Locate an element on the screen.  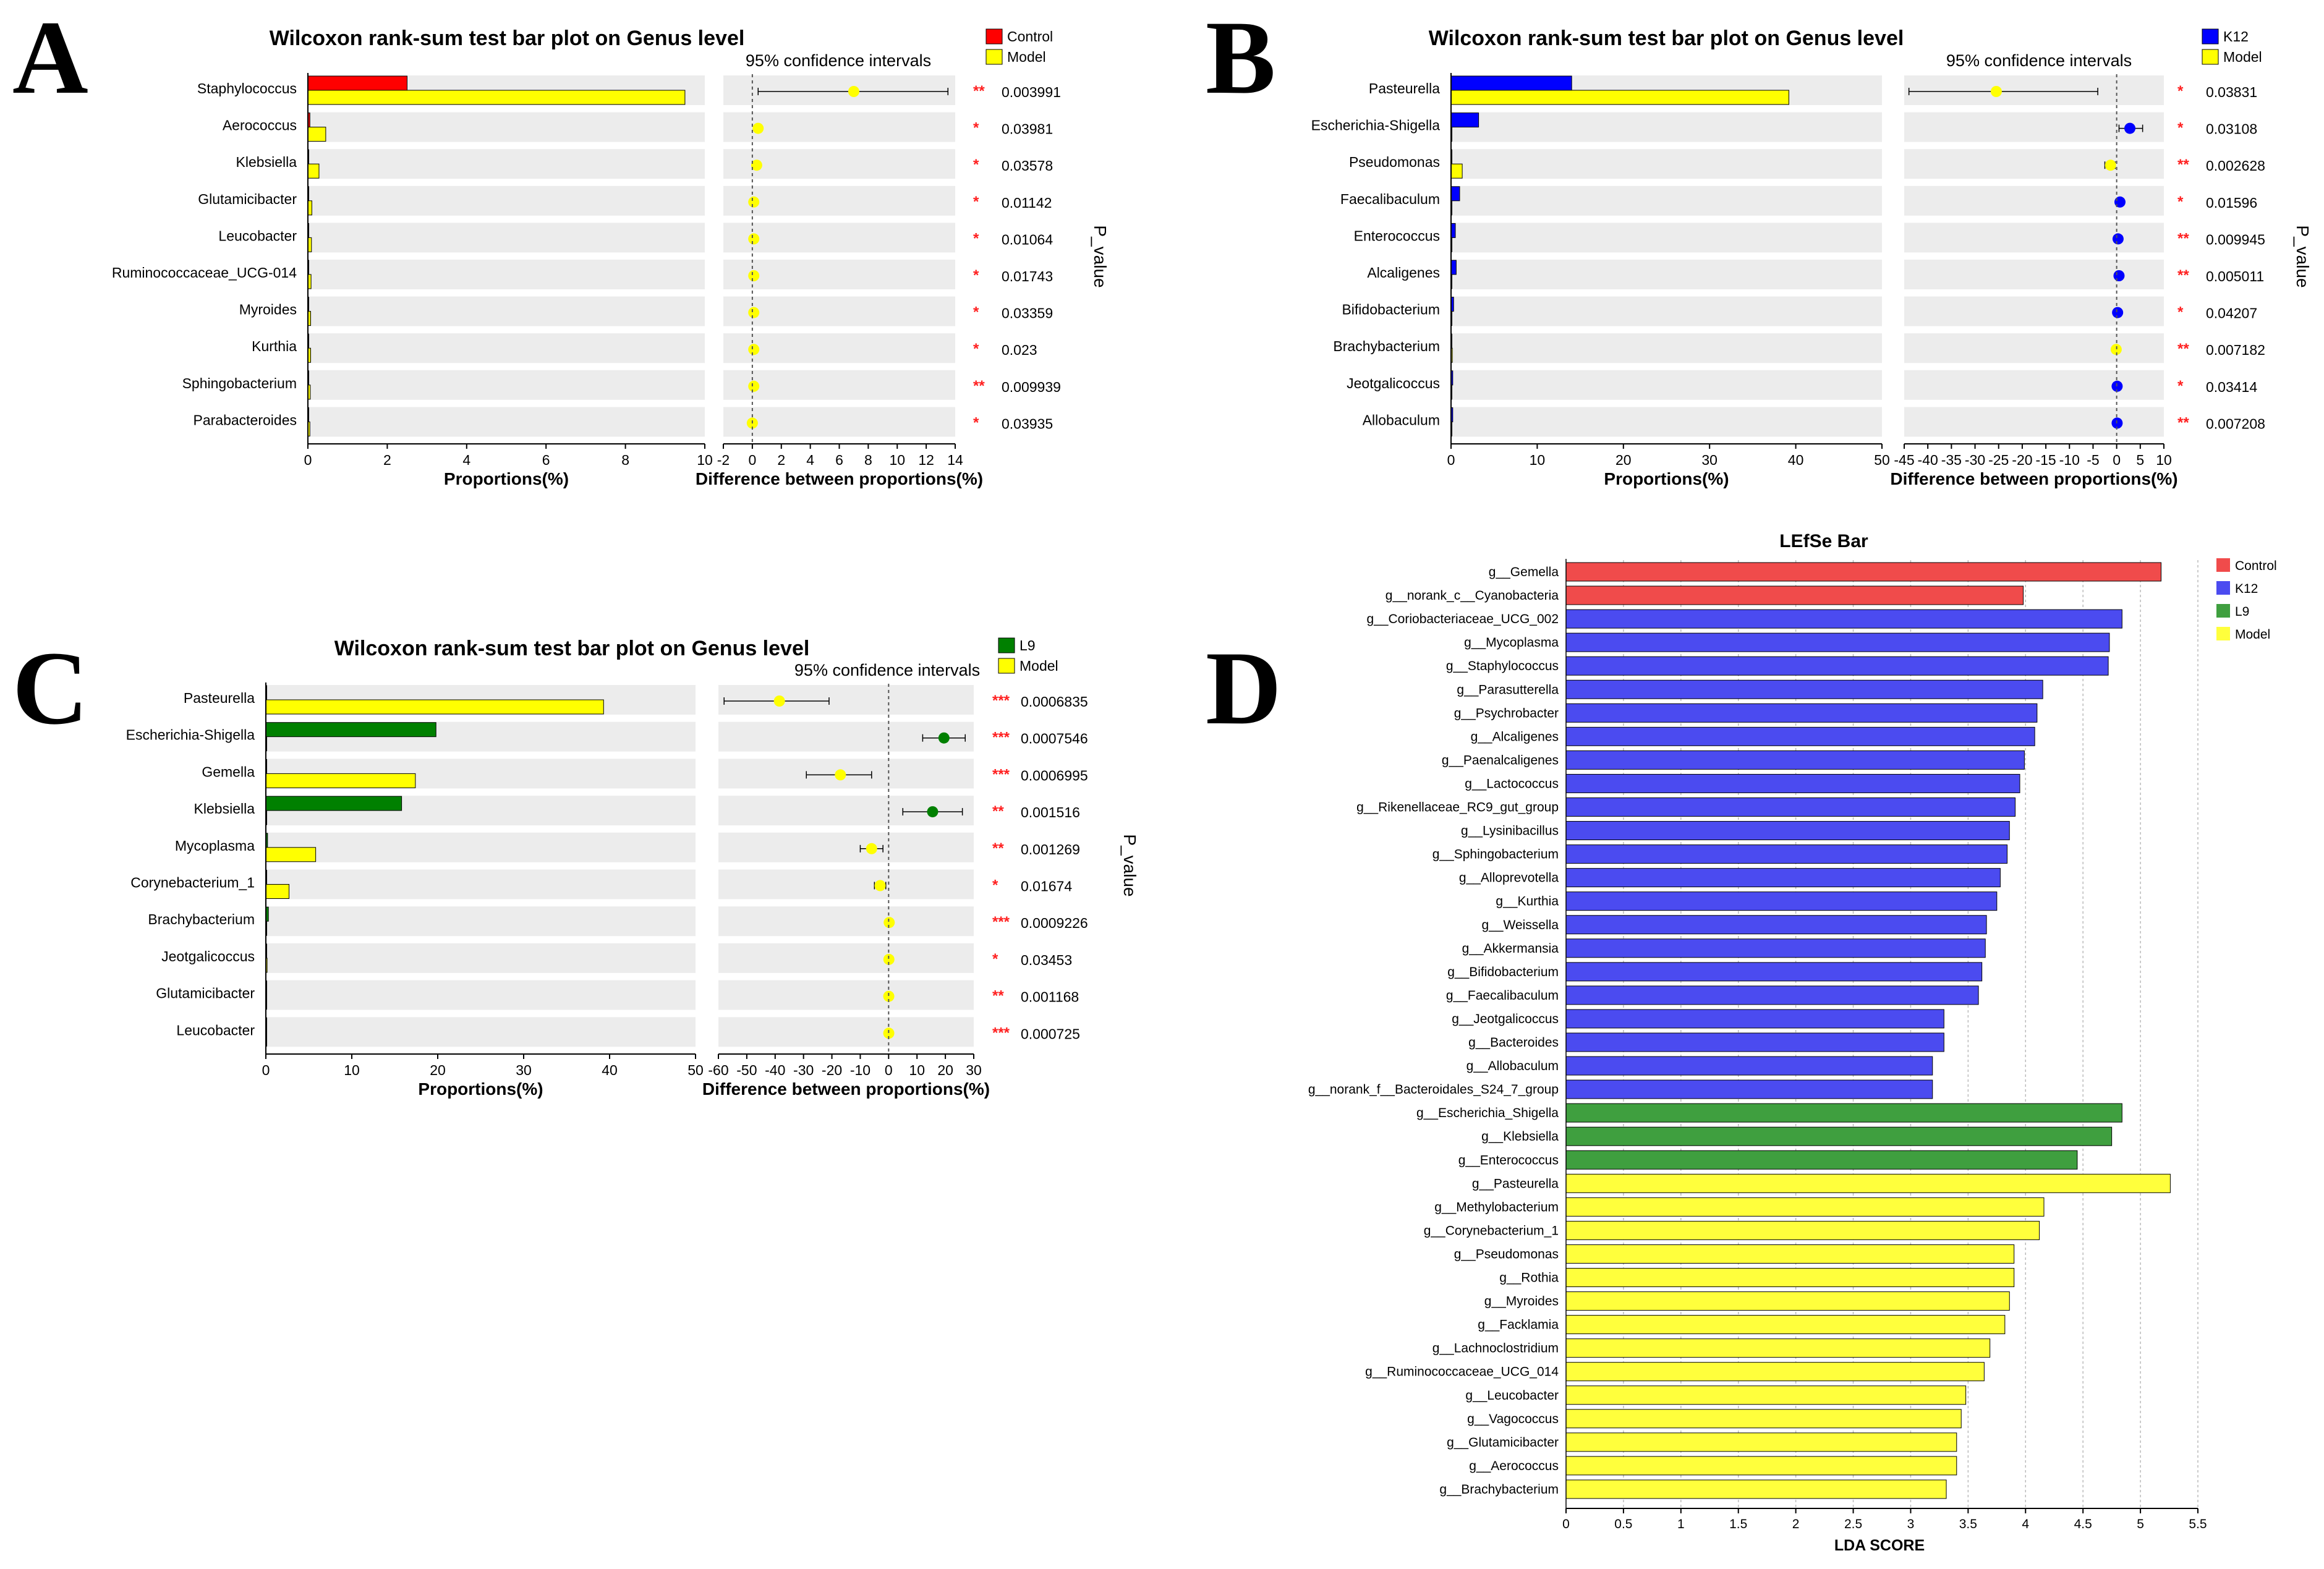
panel-c-x-tick-label: 40 is located at coordinates (610, 1070).